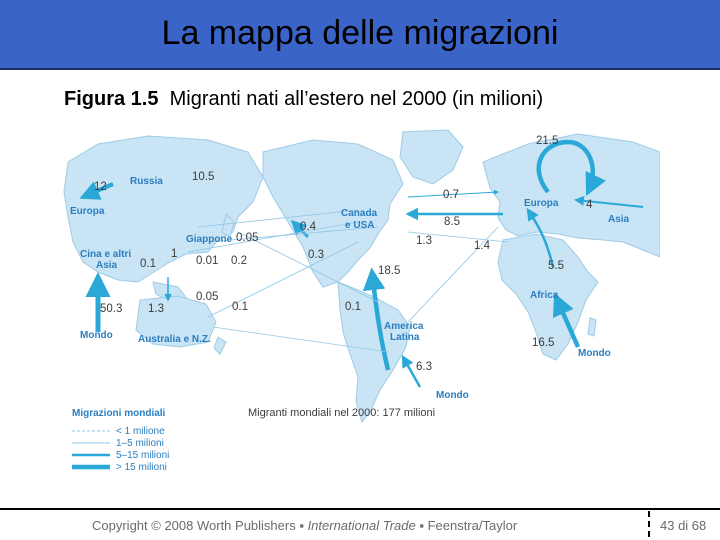  What do you see at coordinates (174, 254) in the screenshot?
I see `flow-value: 1` at bounding box center [174, 254].